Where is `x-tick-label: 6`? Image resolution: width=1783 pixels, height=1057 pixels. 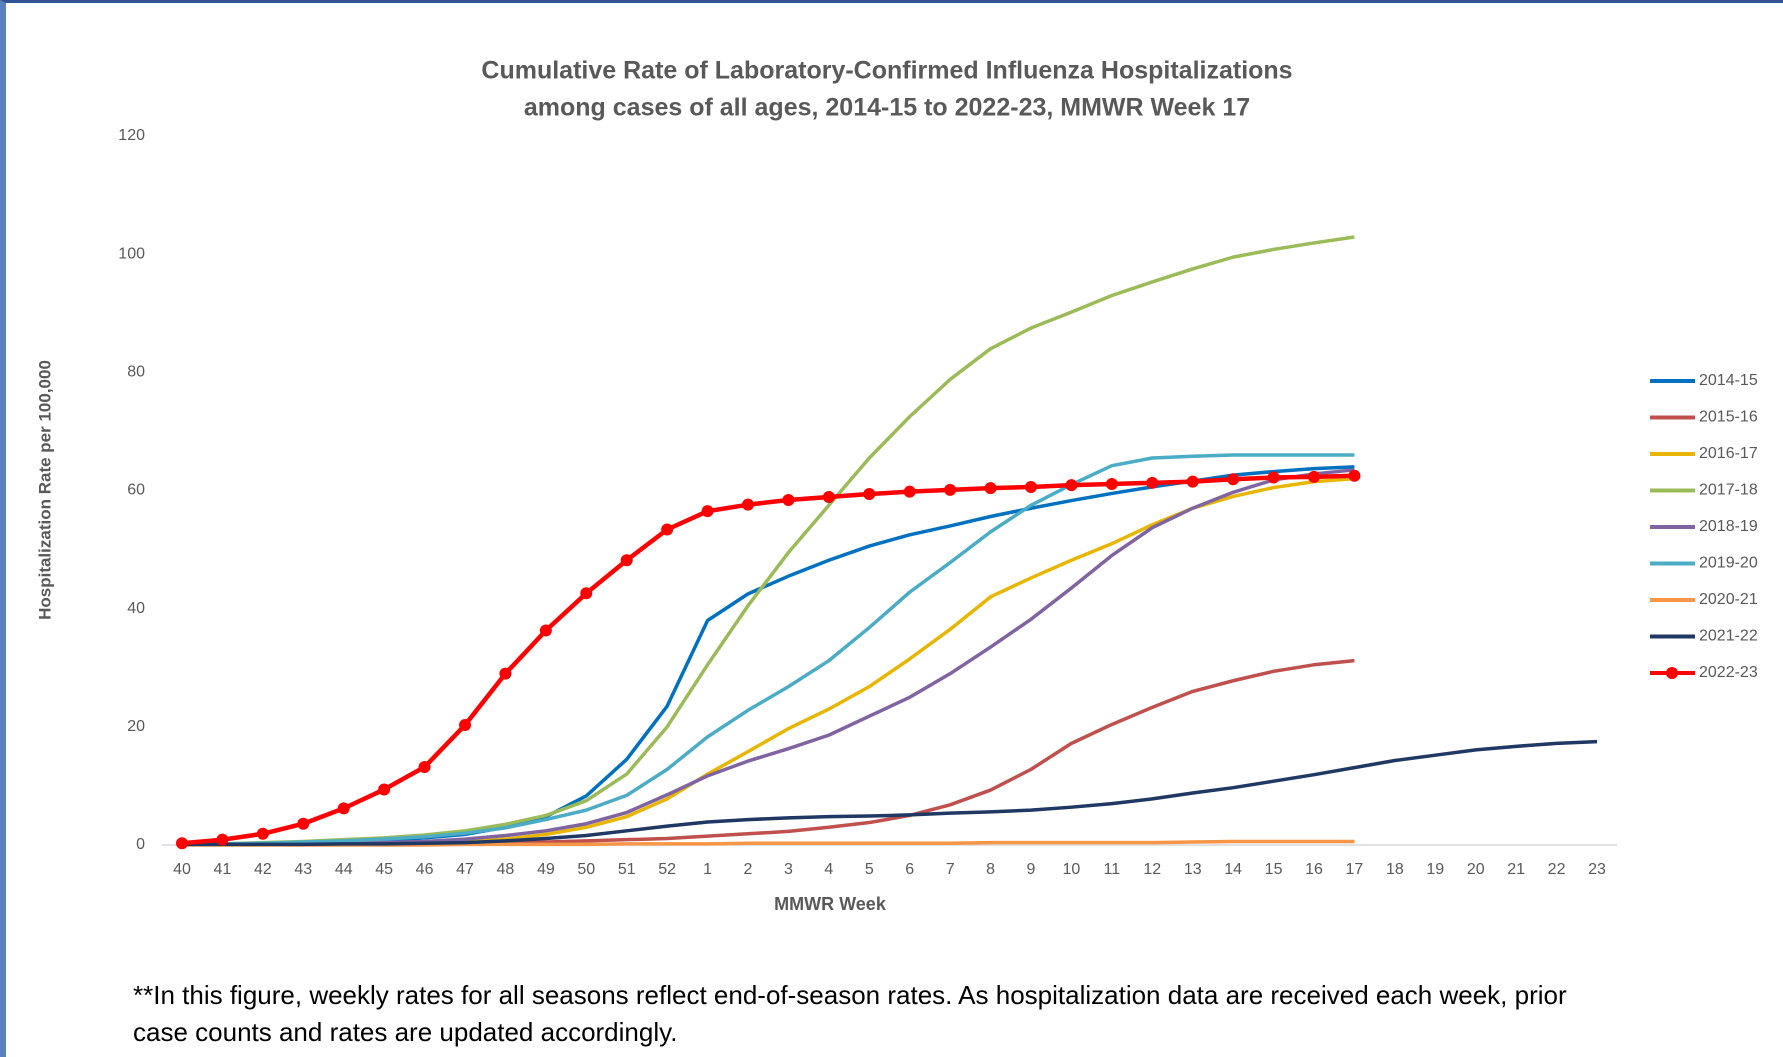
x-tick-label: 6 is located at coordinates (909, 869).